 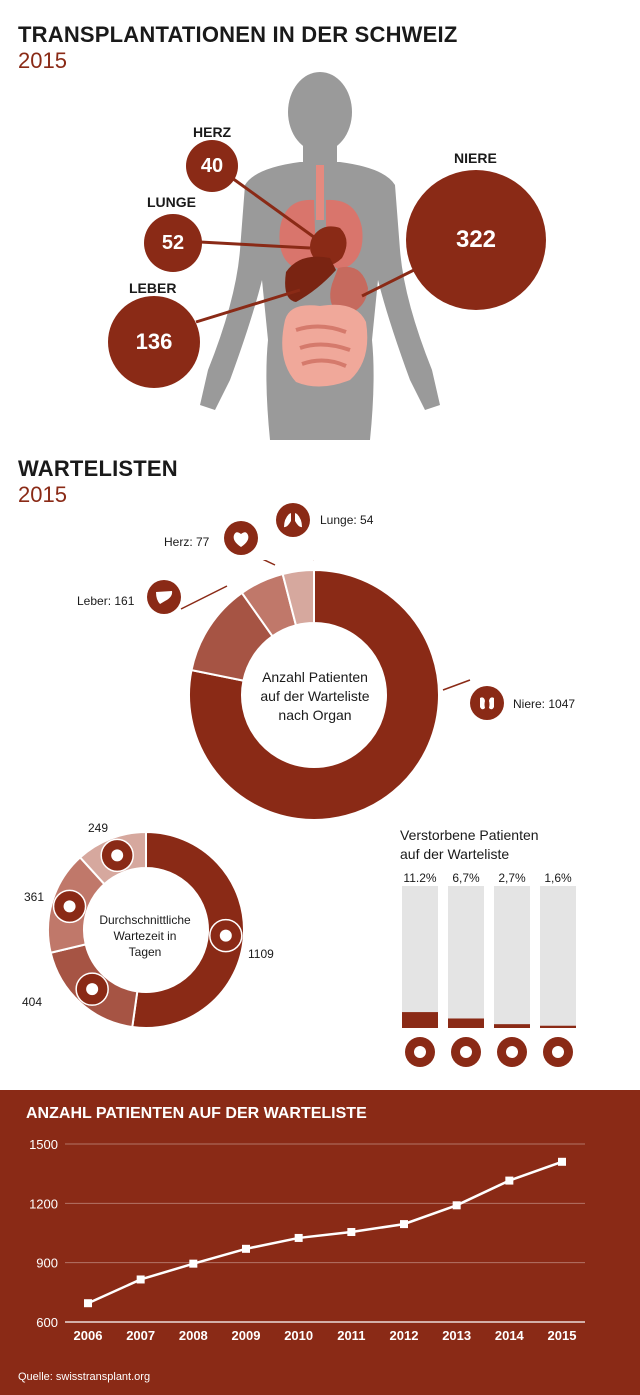 I want to click on deceased-bar-leber, so click(x=466, y=1023).